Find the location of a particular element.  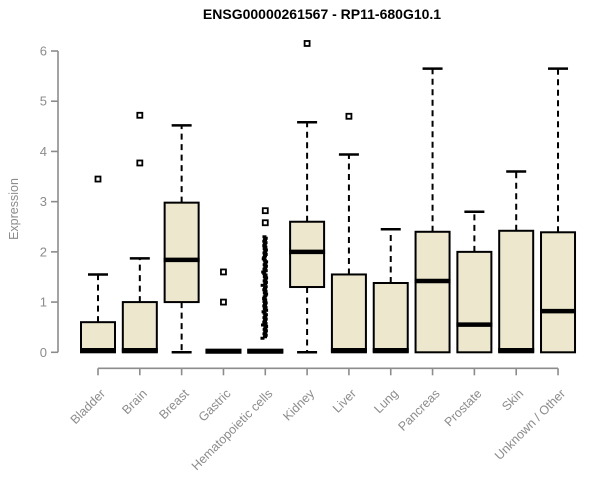

y-tick-label: 2 is located at coordinates (43, 251).